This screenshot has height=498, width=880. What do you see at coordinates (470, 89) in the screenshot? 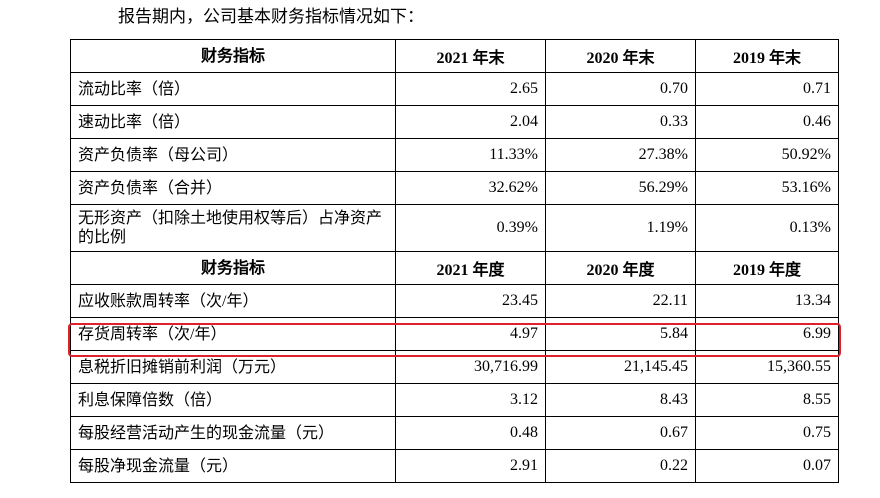
I see `cell-value: 2.65` at bounding box center [470, 89].